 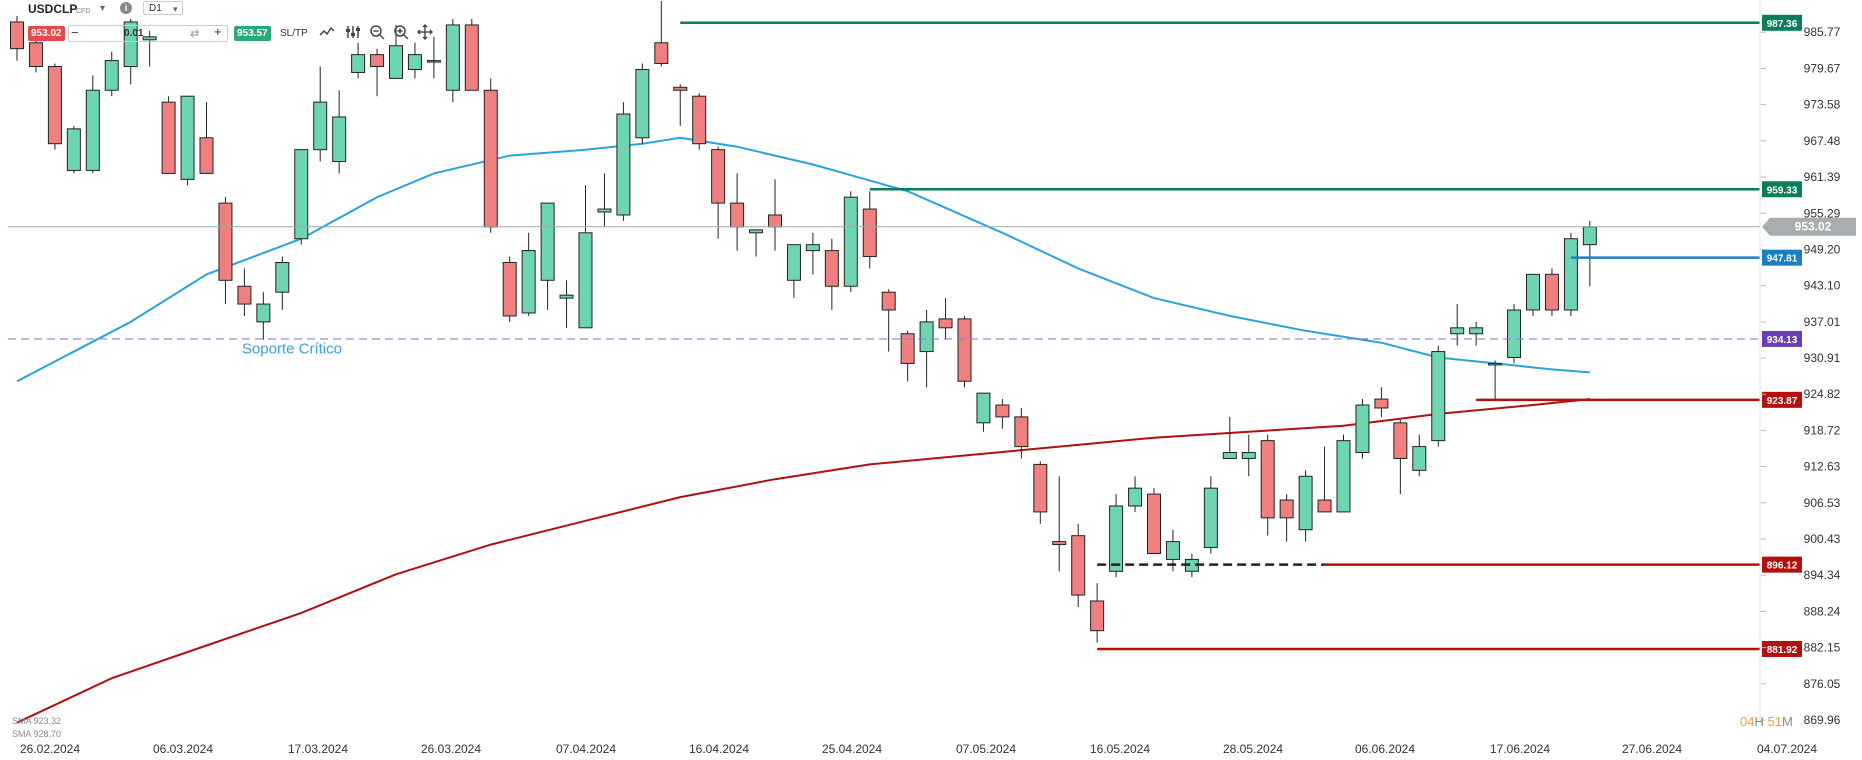 I want to click on legend-sma-2-label: SMA 928.70, so click(x=37, y=734).